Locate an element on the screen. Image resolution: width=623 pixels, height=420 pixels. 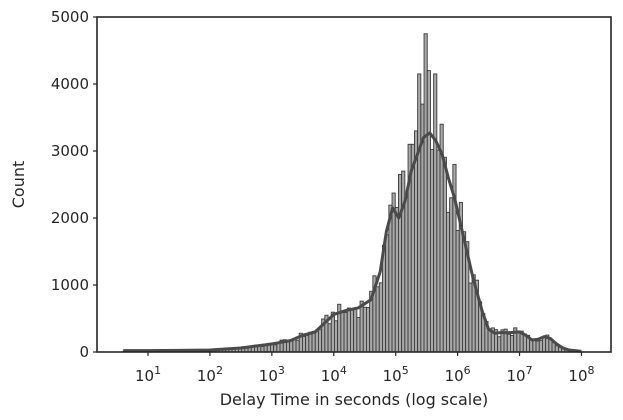
y-axis-label: Count is located at coordinates (18, 185).